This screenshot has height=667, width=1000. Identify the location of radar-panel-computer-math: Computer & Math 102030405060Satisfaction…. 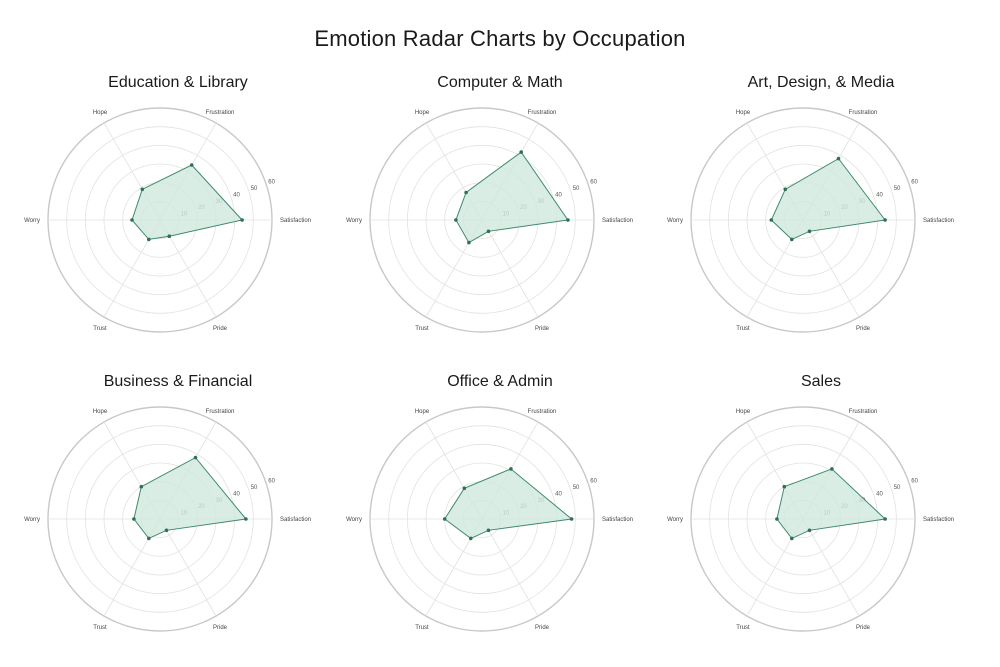
(500, 219).